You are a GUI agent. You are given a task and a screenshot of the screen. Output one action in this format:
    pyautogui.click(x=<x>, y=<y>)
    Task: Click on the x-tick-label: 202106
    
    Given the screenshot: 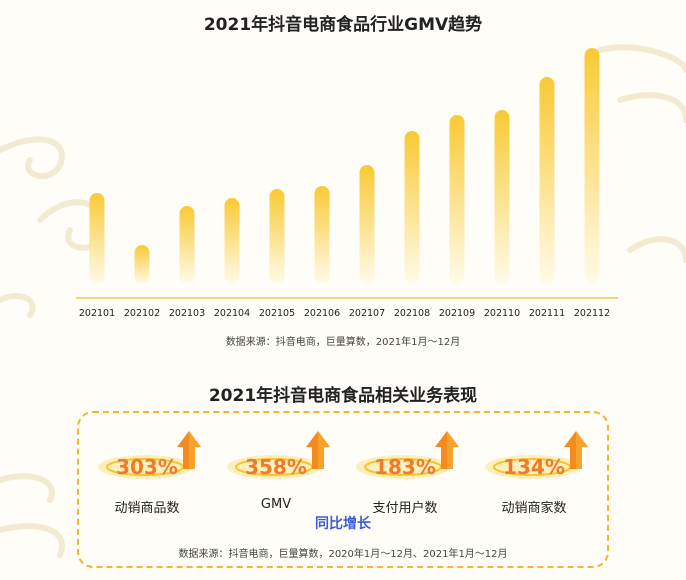 What is the action you would take?
    pyautogui.click(x=322, y=313)
    